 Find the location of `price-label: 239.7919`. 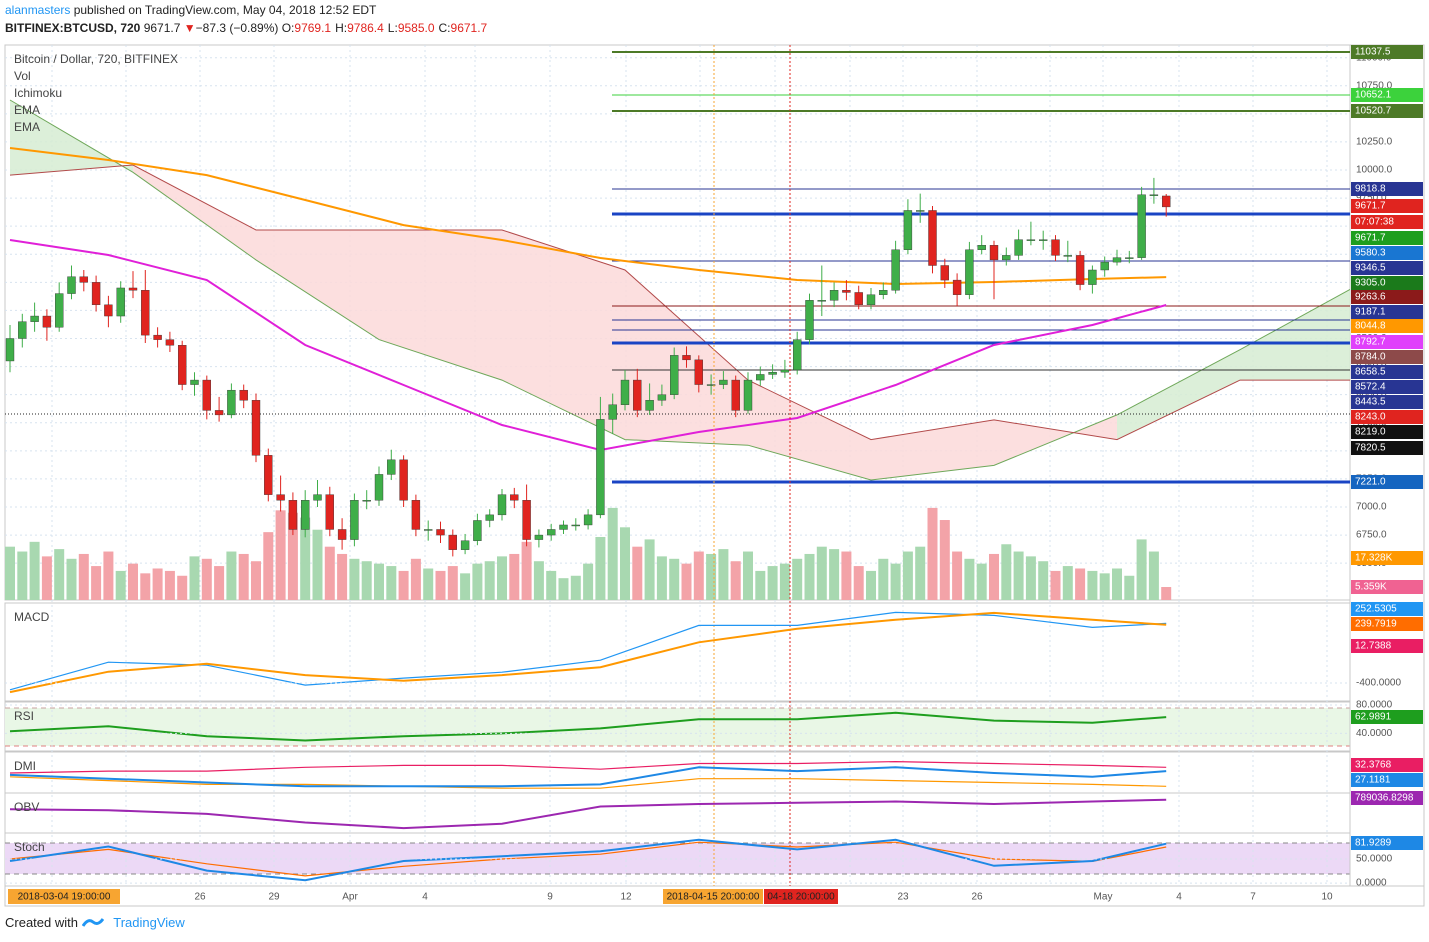

price-label: 239.7919 is located at coordinates (1376, 624).